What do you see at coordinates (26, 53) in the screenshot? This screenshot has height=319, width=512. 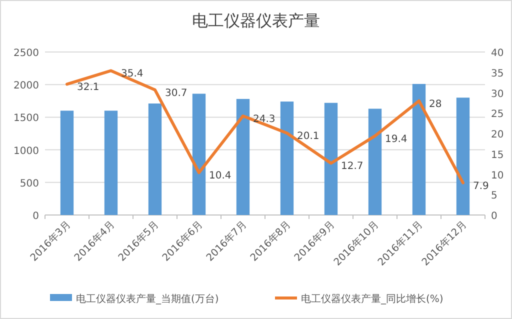 I see `y-tick-label: 2500` at bounding box center [26, 53].